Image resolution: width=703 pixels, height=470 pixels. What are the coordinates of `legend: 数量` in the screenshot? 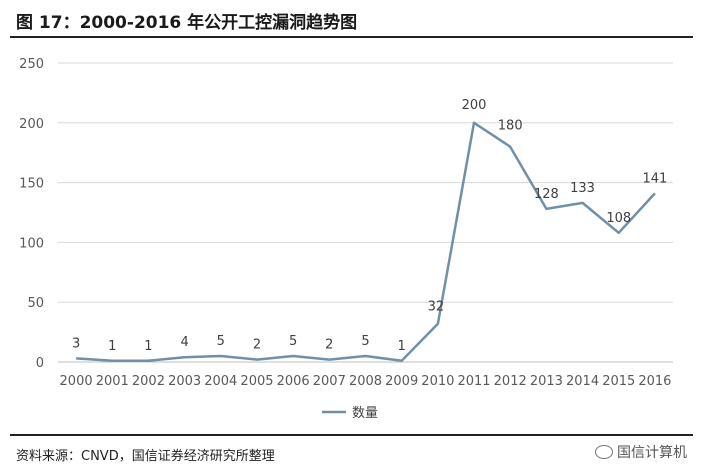 It's located at (350, 413).